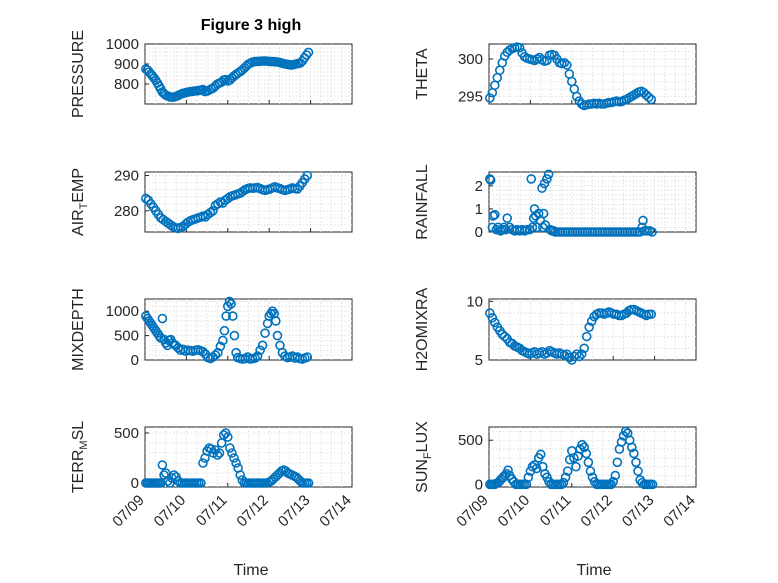  I want to click on y-axis-label-subscript: M, so click(84, 444).